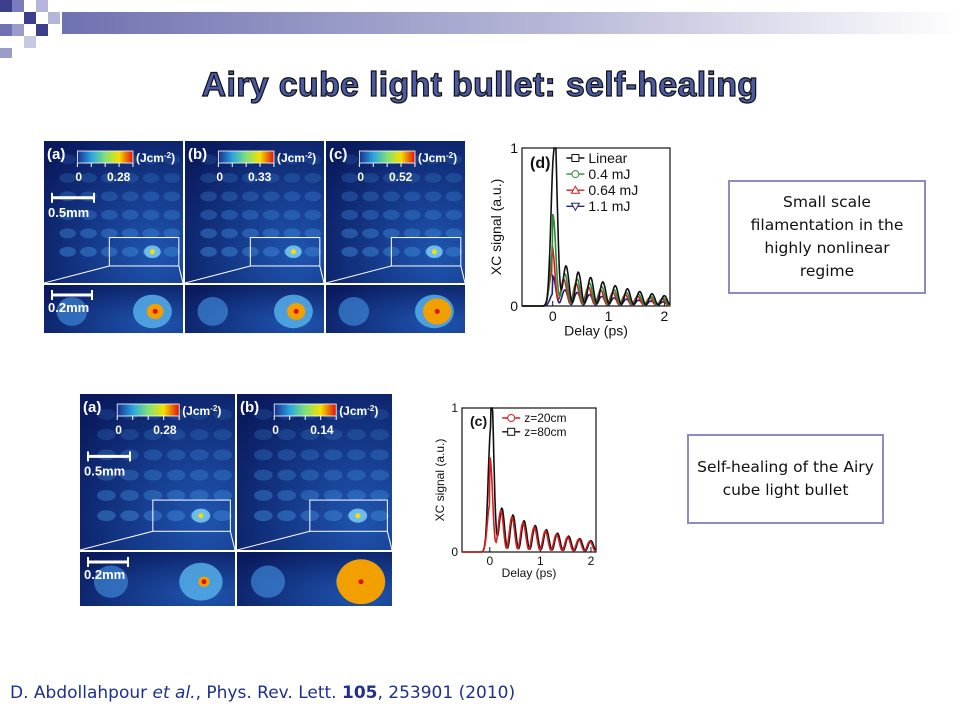 This screenshot has width=960, height=720. I want to click on chart-panel-label: (c), so click(478, 421).